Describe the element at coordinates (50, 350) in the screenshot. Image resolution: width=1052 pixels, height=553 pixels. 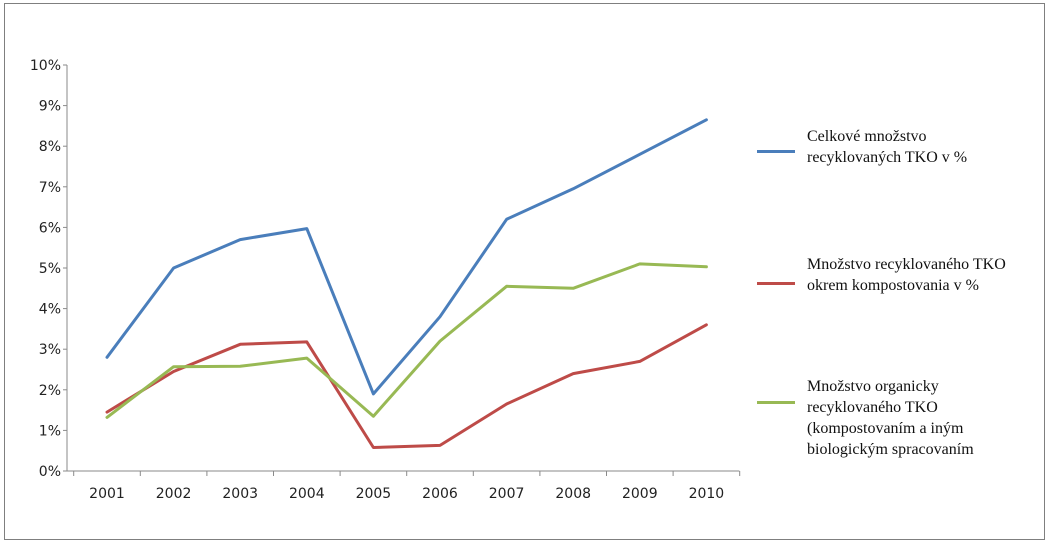
I see `y-tick-label: 3%` at that location.